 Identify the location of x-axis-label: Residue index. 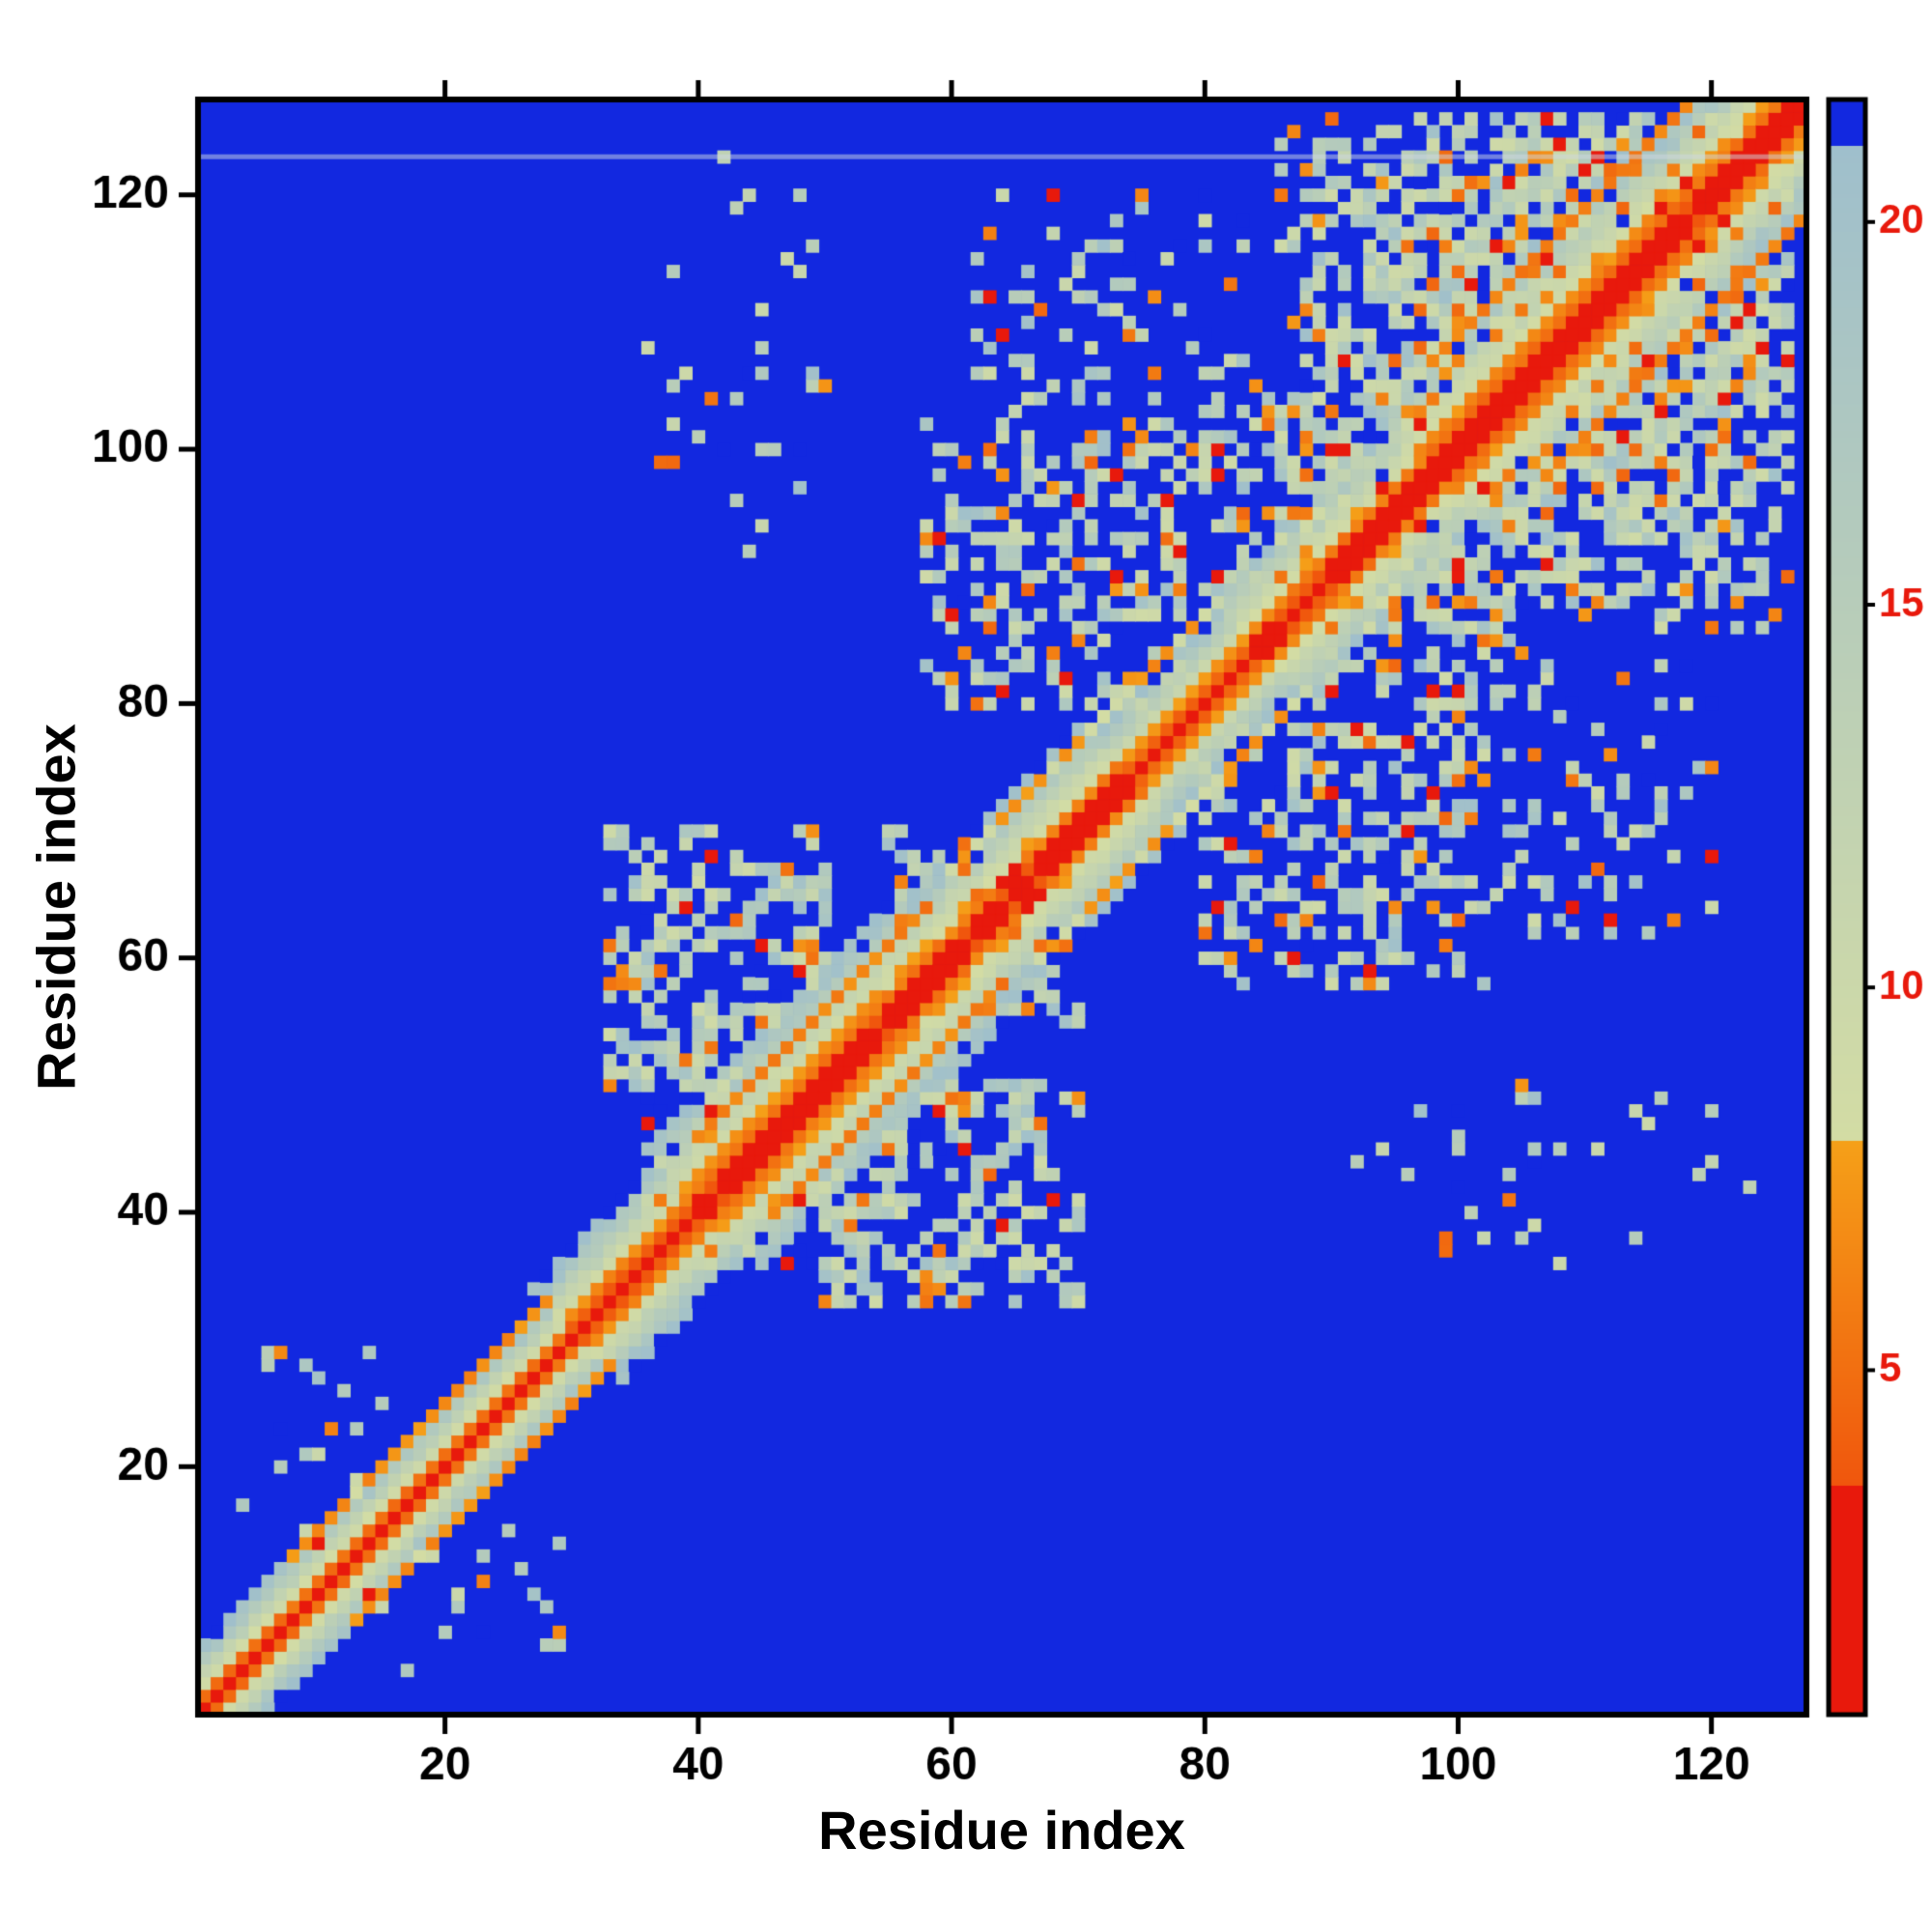
(1002, 1830).